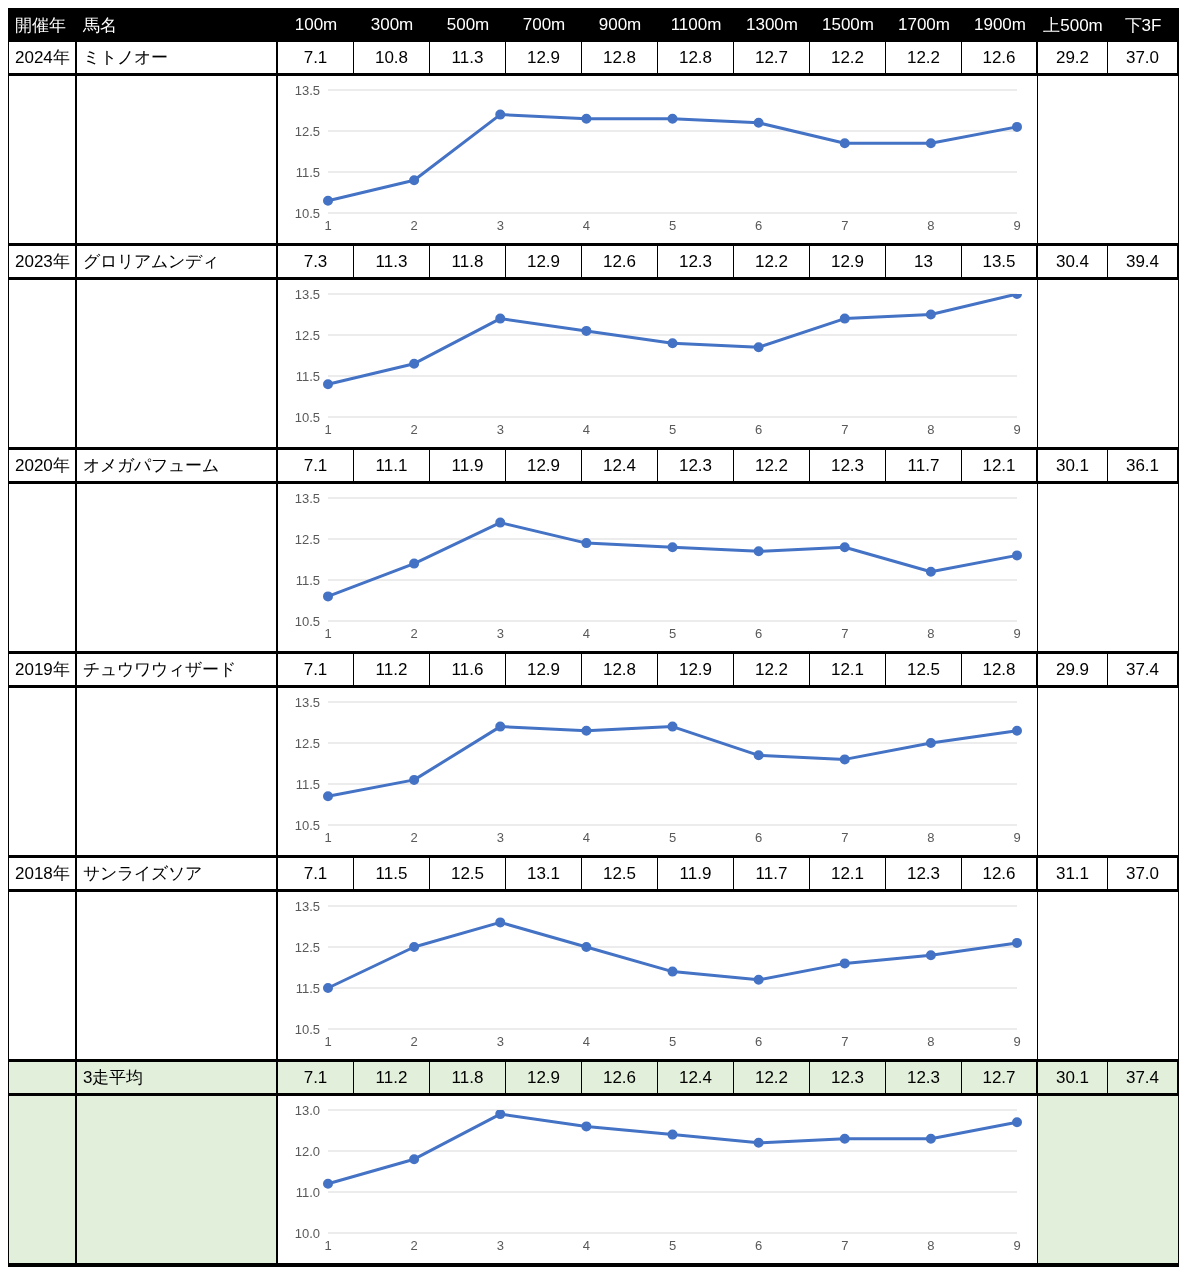 This screenshot has width=1185, height=1281. Describe the element at coordinates (1073, 873) in the screenshot. I see `text: 31.1` at that location.